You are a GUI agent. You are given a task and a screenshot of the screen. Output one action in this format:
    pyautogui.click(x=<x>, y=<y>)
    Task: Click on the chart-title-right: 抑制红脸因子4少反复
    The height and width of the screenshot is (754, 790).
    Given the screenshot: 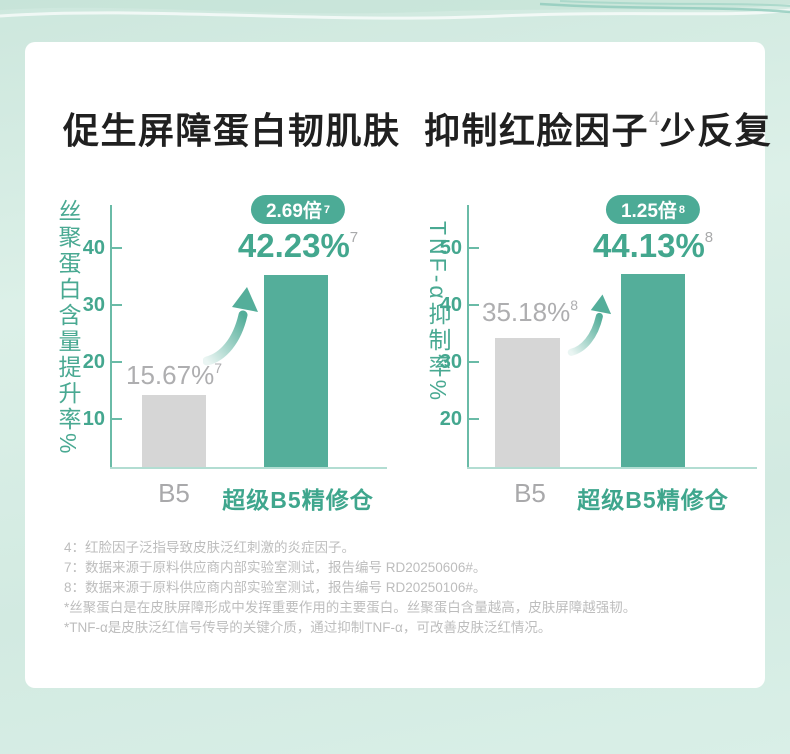 What is the action you would take?
    pyautogui.click(x=598, y=126)
    